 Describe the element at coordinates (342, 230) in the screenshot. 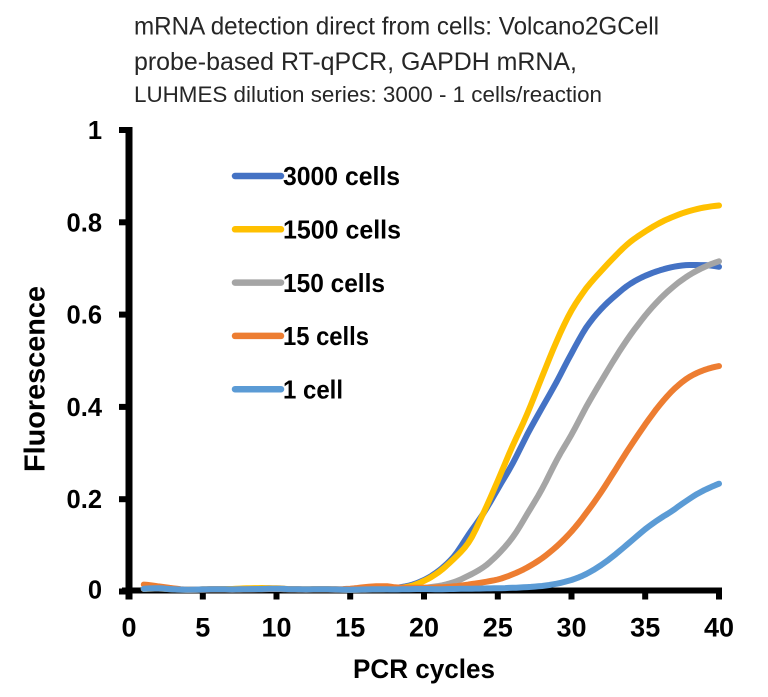

I see `svg-text: 1500 cells` at that location.